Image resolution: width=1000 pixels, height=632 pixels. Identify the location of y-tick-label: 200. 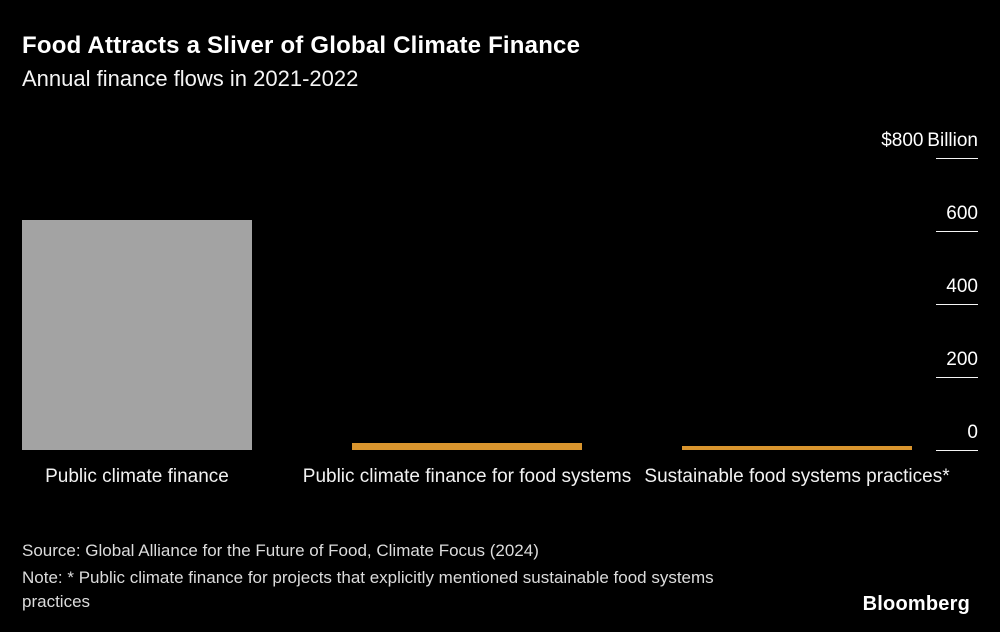
(962, 359).